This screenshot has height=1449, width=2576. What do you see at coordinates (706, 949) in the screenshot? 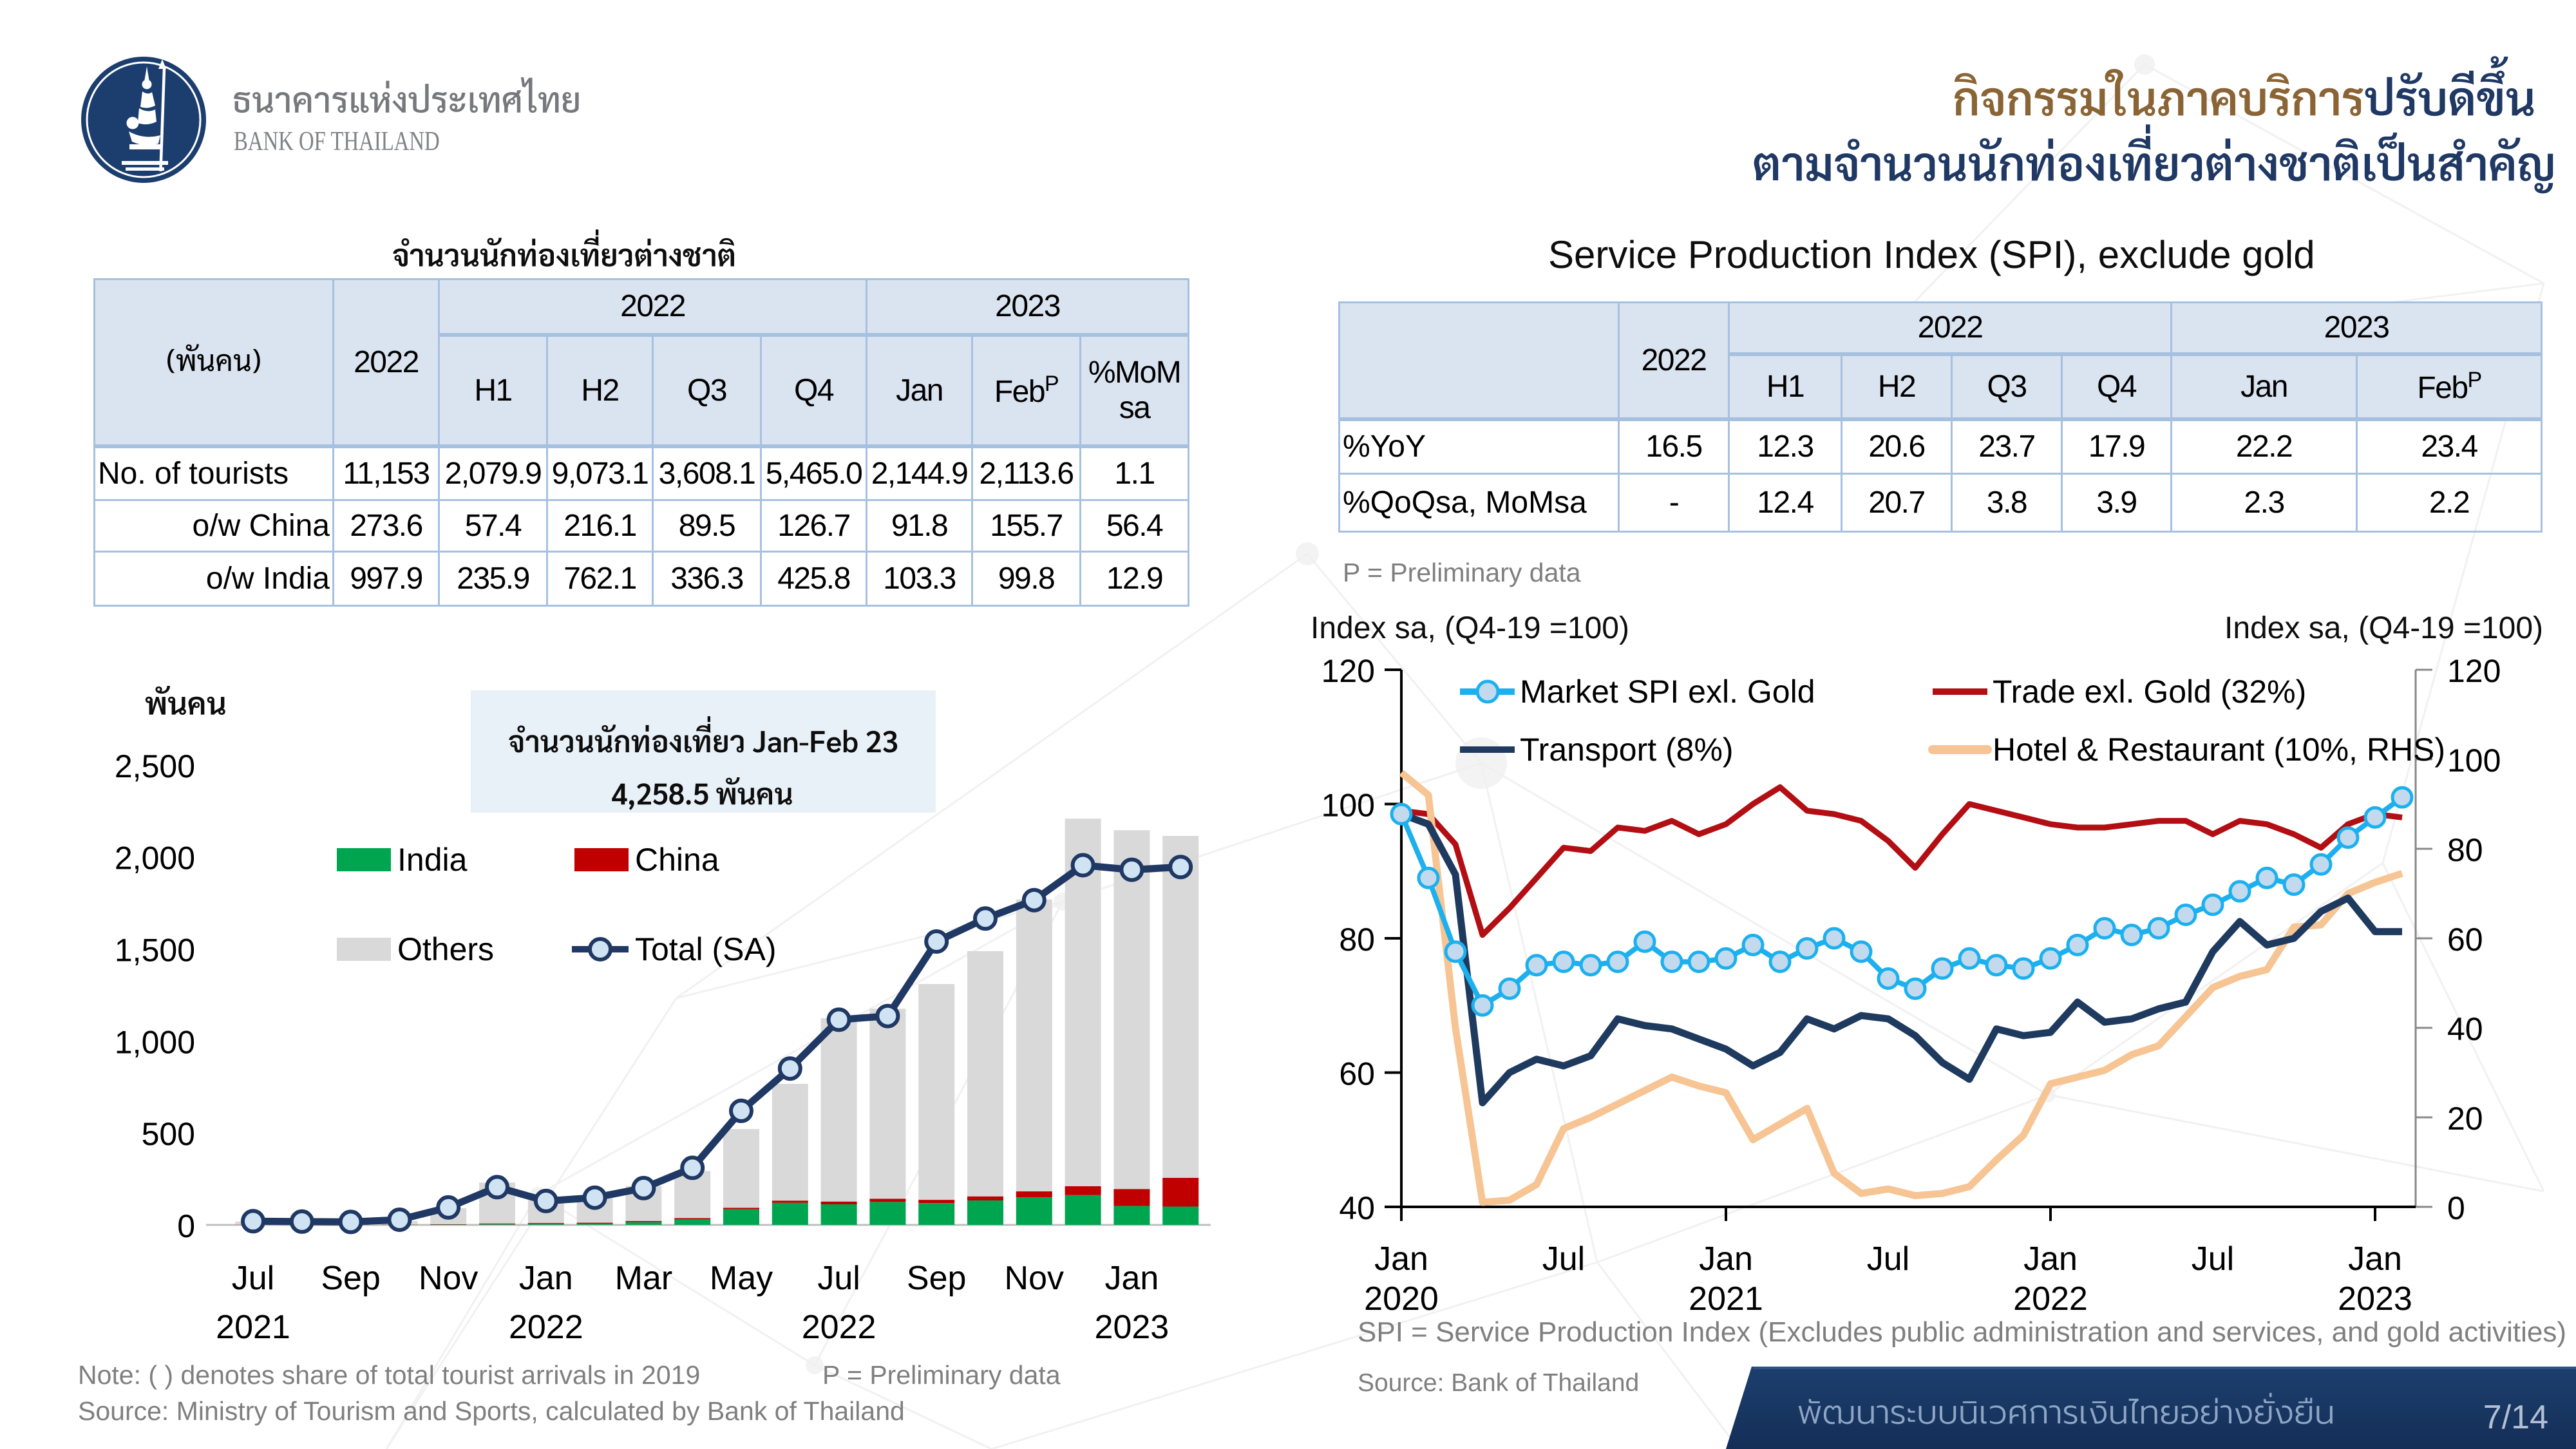
I see `svg-text: Total (SA)` at bounding box center [706, 949].